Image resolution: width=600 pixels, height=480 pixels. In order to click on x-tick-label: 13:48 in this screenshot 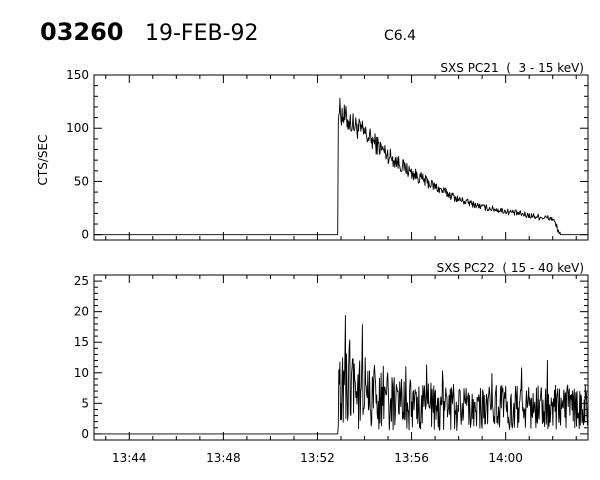, I will do `click(223, 458)`.